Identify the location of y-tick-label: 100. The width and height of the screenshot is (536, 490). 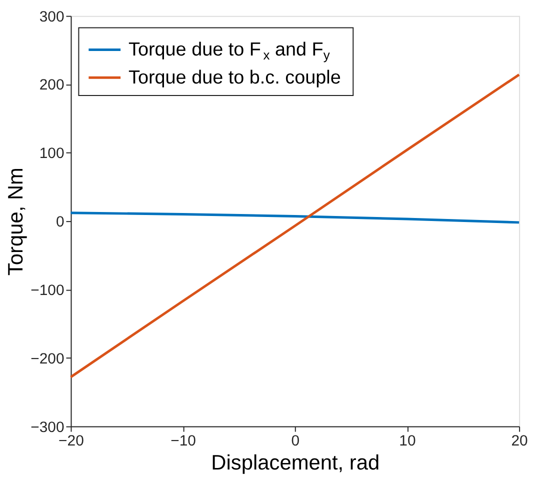
(51, 153).